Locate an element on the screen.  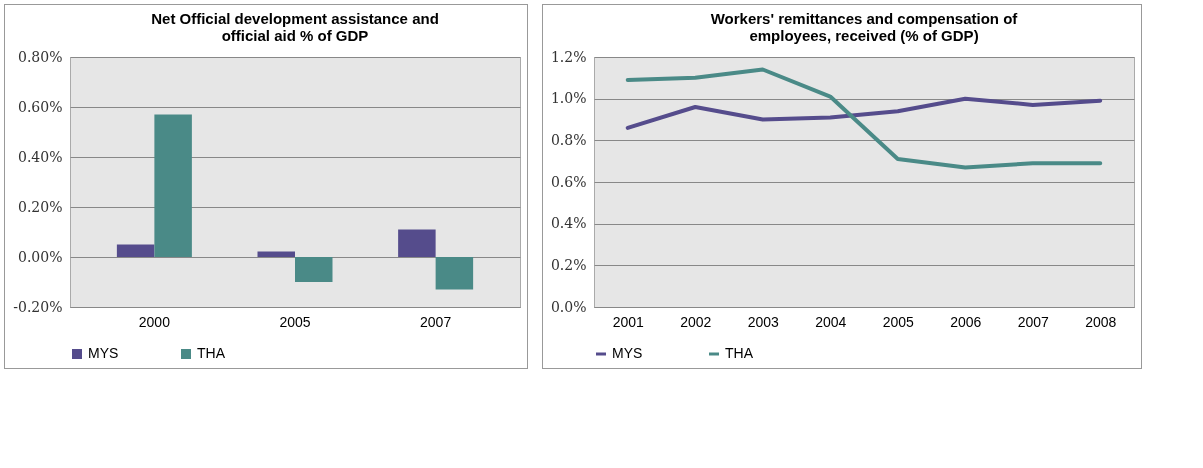
x-tick-label: 2004 is located at coordinates (831, 321).